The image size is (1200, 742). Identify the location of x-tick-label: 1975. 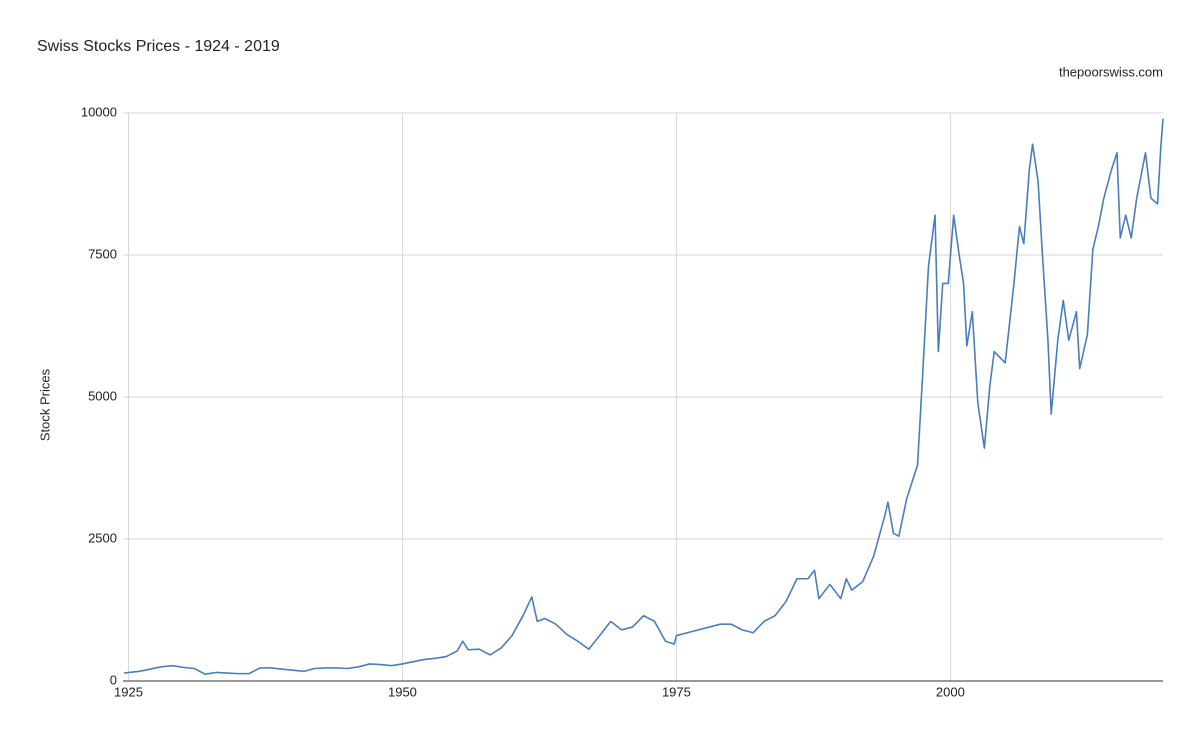
(676, 691).